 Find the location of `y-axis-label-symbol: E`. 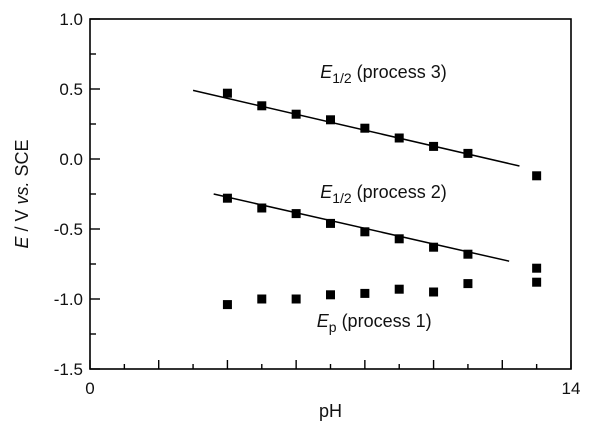

y-axis-label-symbol: E is located at coordinates (22, 242).